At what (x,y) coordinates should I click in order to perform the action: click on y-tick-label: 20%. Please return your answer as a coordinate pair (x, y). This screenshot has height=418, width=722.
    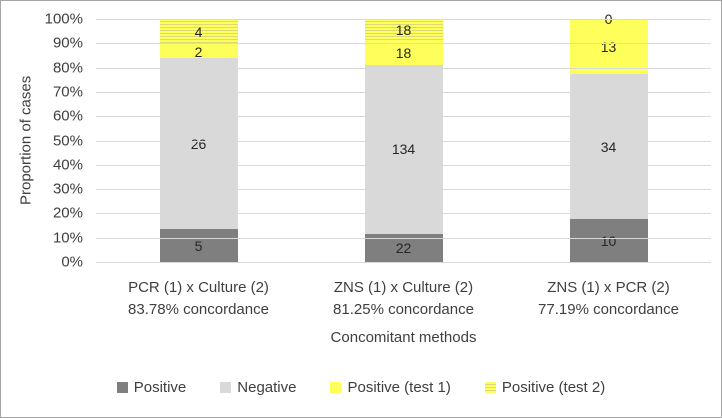
    Looking at the image, I should click on (67, 213).